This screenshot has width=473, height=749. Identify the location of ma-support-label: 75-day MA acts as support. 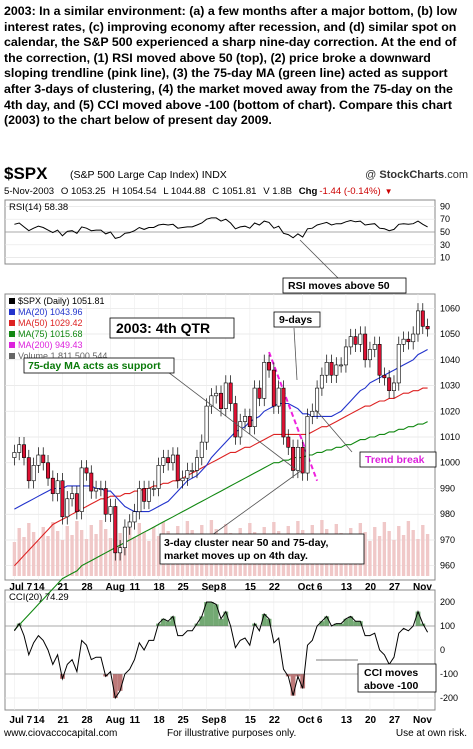
(94, 366).